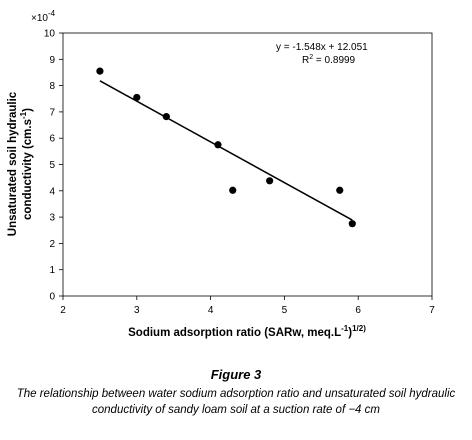  I want to click on y-tick-label: 3, so click(52, 218).